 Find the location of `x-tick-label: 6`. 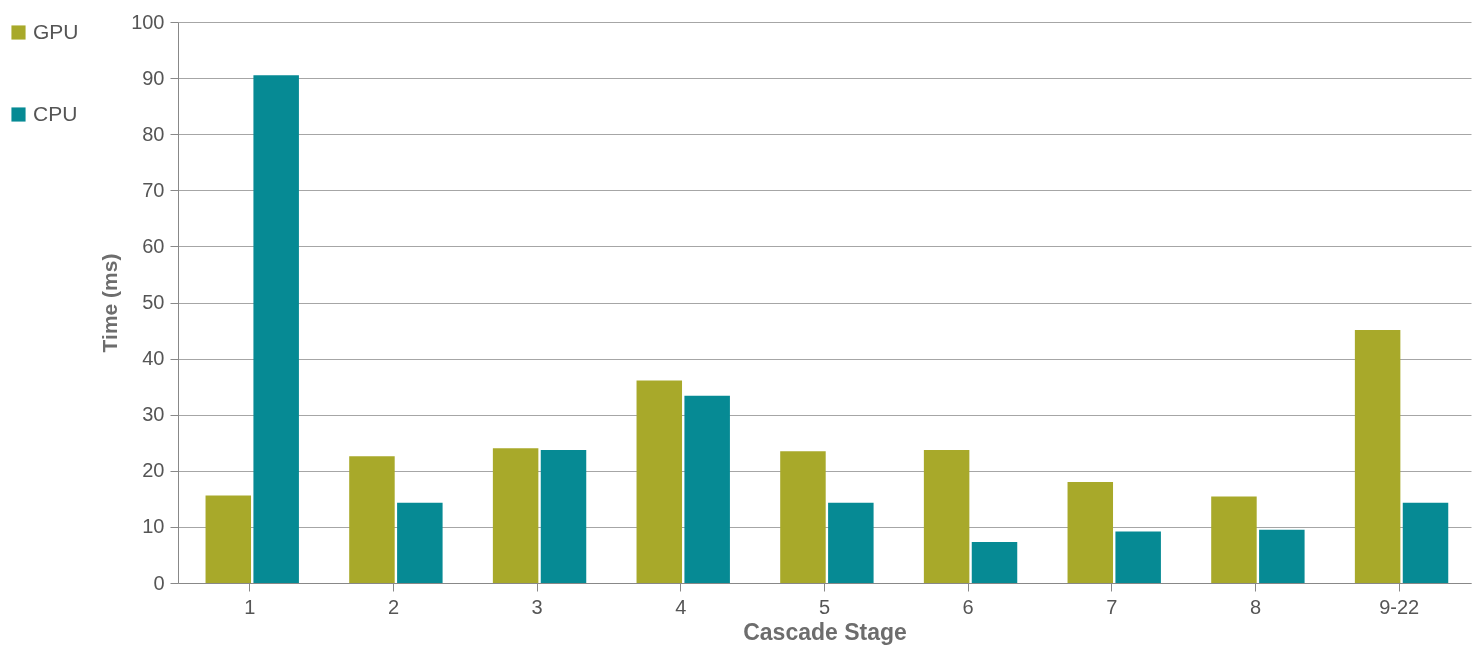

x-tick-label: 6 is located at coordinates (968, 606).